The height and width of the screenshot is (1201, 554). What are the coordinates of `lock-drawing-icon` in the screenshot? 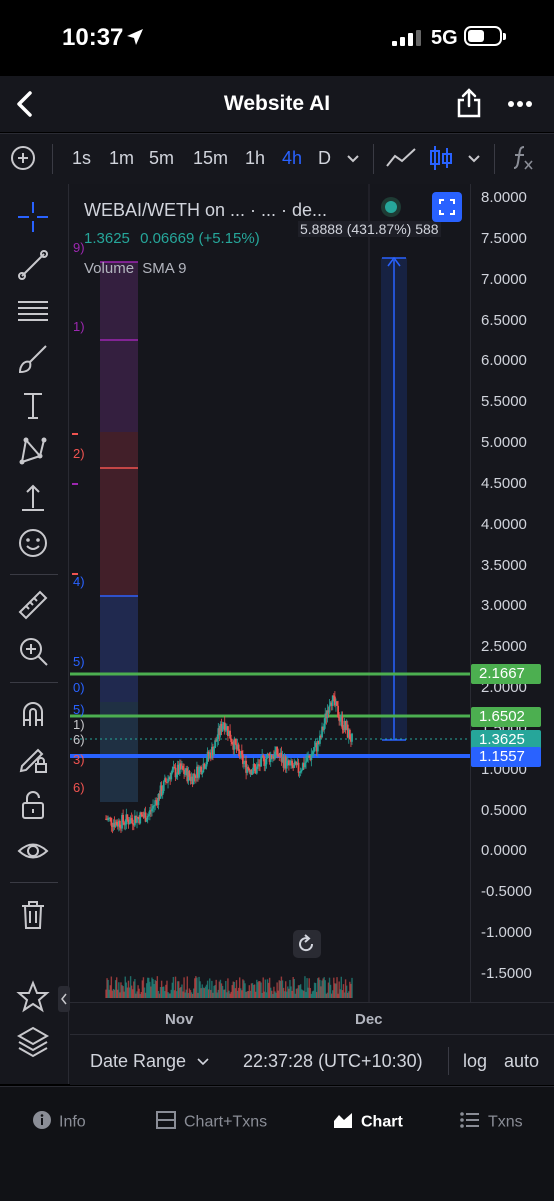 It's located at (33, 759).